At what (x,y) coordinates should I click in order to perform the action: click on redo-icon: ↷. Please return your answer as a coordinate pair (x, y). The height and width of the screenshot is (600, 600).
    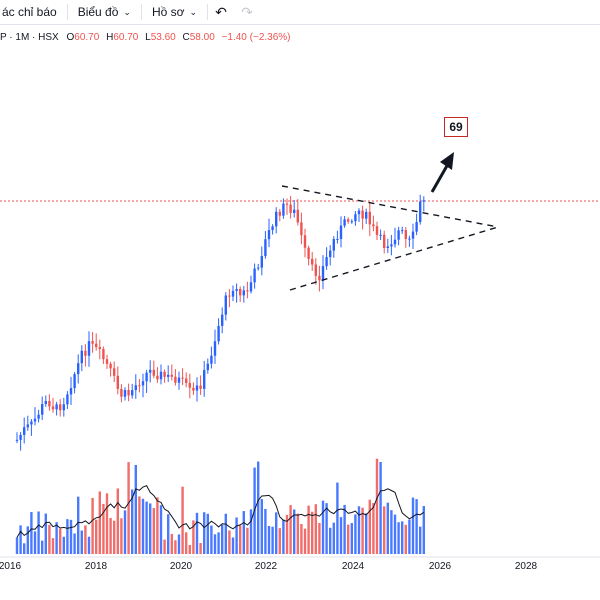
    Looking at the image, I should click on (247, 11).